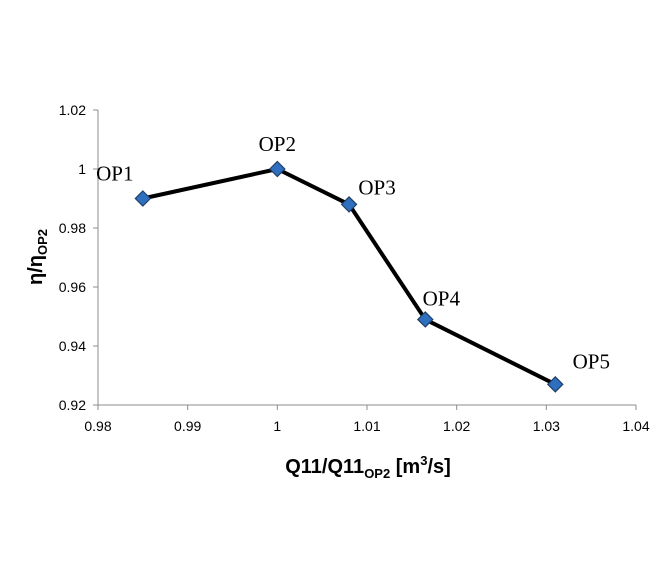 The height and width of the screenshot is (570, 670). Describe the element at coordinates (72, 287) in the screenshot. I see `y-tick-label: 0.96` at that location.